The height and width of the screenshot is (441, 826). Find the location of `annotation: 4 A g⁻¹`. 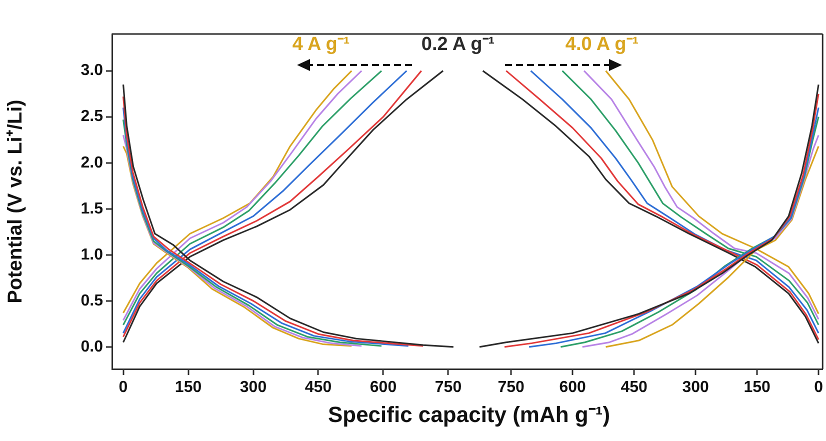

annotation: 4 A g⁻¹ is located at coordinates (321, 45).